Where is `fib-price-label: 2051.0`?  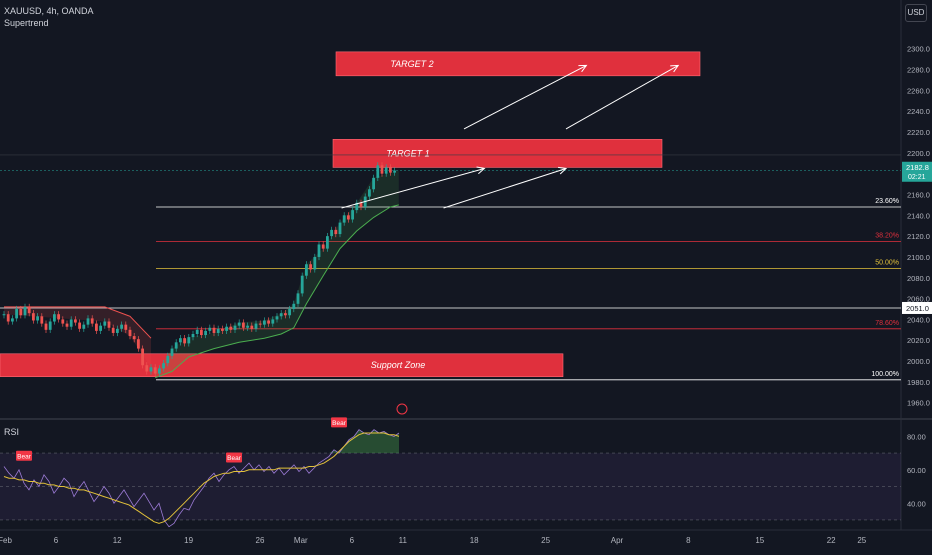 fib-price-label: 2051.0 is located at coordinates (917, 308).